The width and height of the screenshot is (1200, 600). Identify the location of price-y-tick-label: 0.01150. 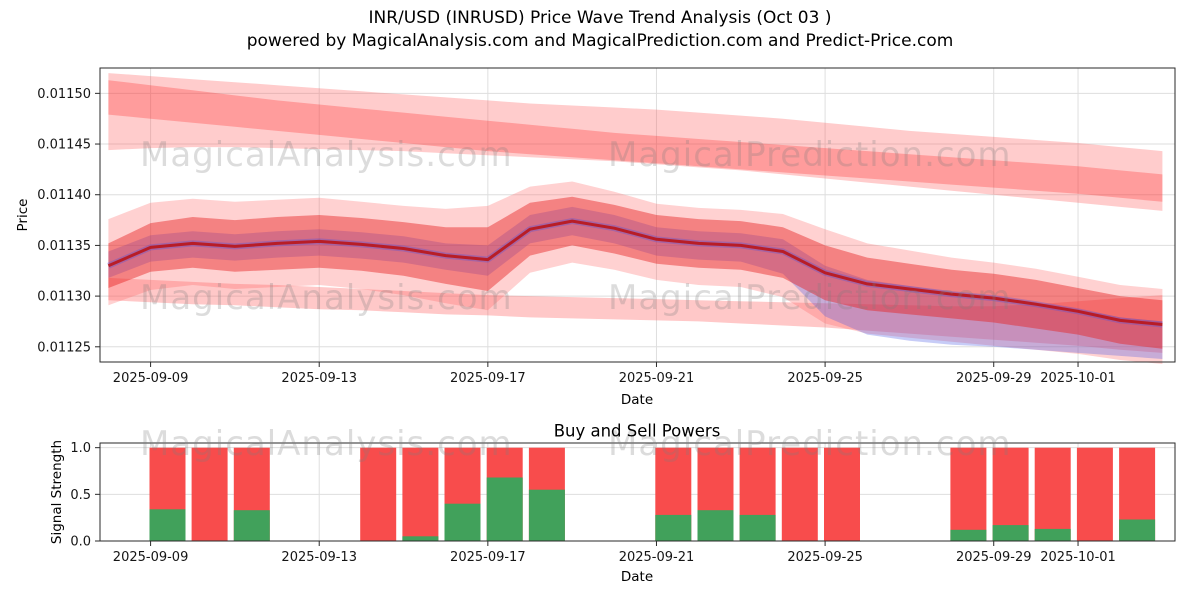
(64, 94).